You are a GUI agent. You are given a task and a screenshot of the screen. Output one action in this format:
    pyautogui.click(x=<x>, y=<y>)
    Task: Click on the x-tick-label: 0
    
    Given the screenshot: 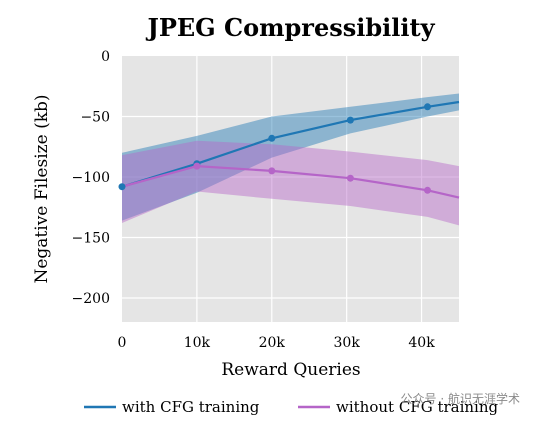 What is the action you would take?
    pyautogui.click(x=122, y=343)
    